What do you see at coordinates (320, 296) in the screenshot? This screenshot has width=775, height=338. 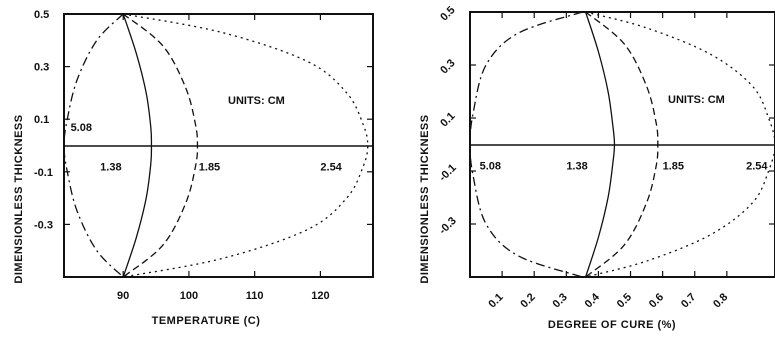 I see `x-tick-label: 120` at bounding box center [320, 296].